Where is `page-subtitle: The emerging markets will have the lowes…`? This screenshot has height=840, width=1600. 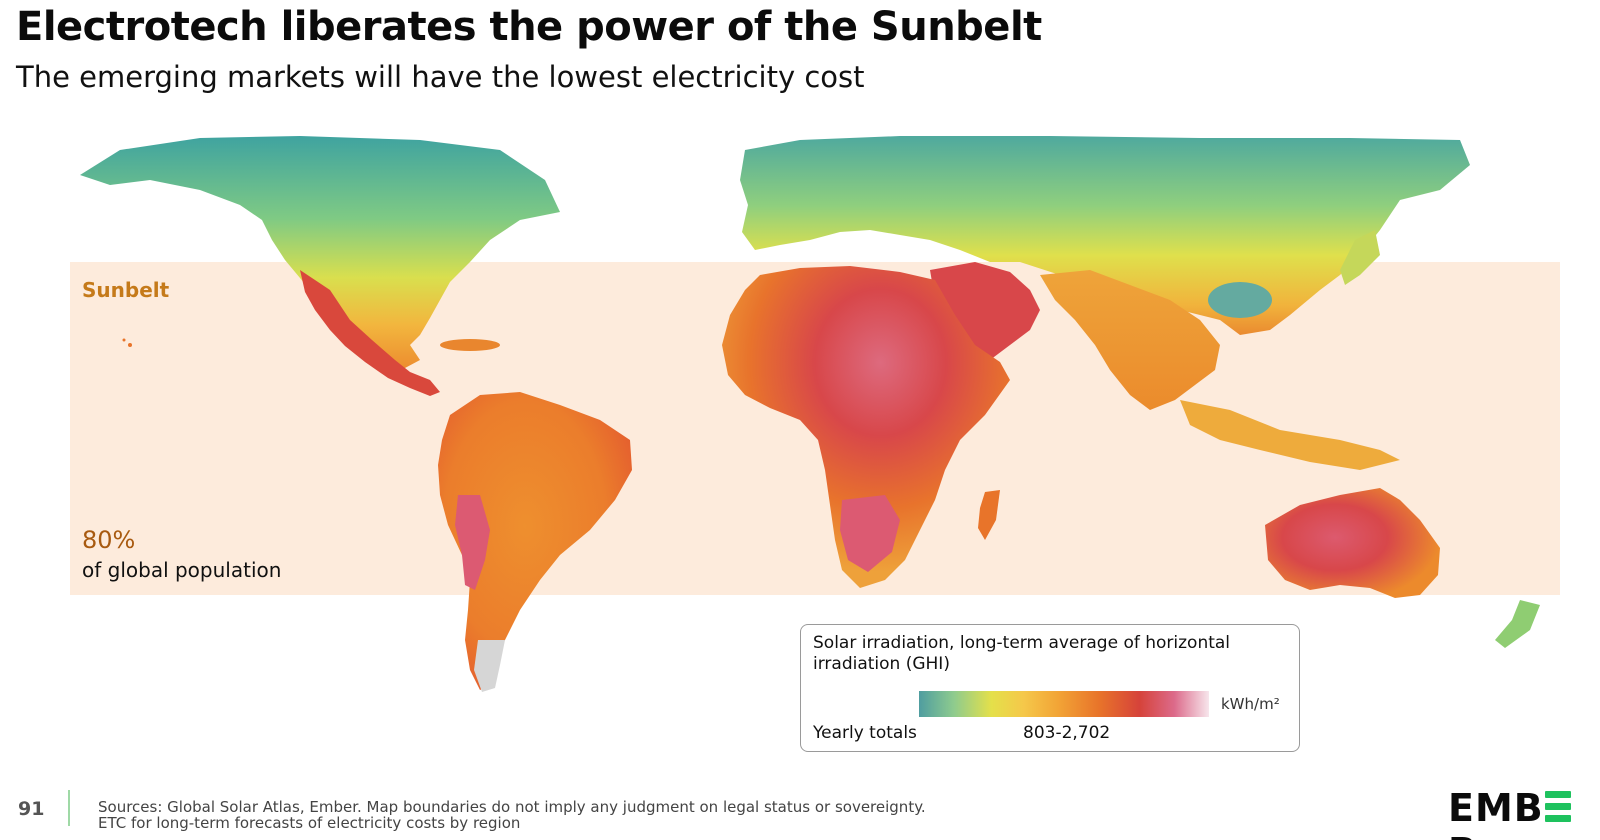
page-subtitle: The emerging markets will have the lowes… is located at coordinates (440, 77).